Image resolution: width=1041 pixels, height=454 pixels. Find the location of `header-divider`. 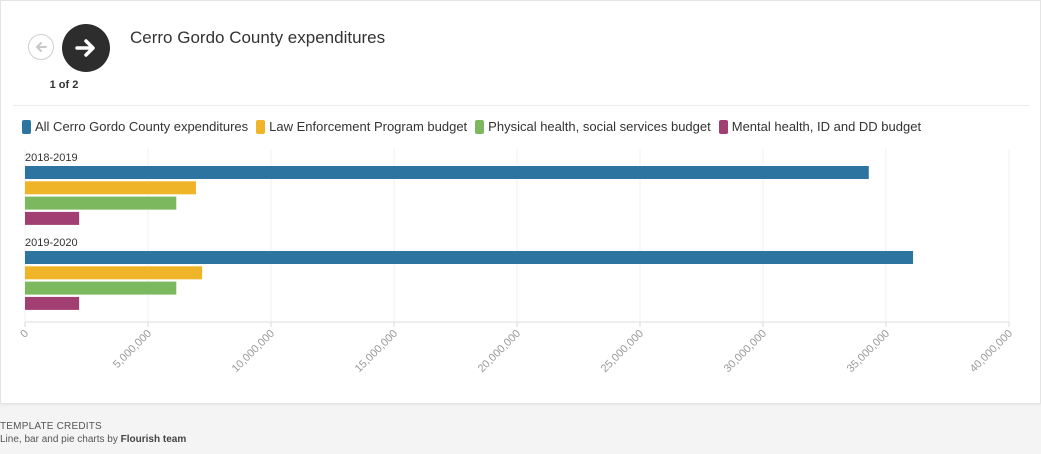

header-divider is located at coordinates (521, 105).